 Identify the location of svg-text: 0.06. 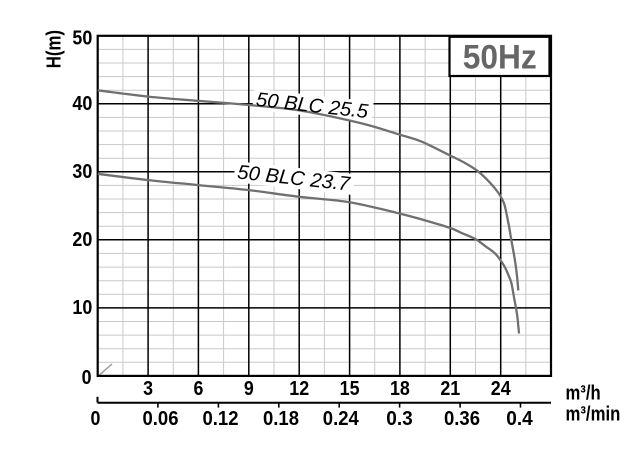
(161, 419).